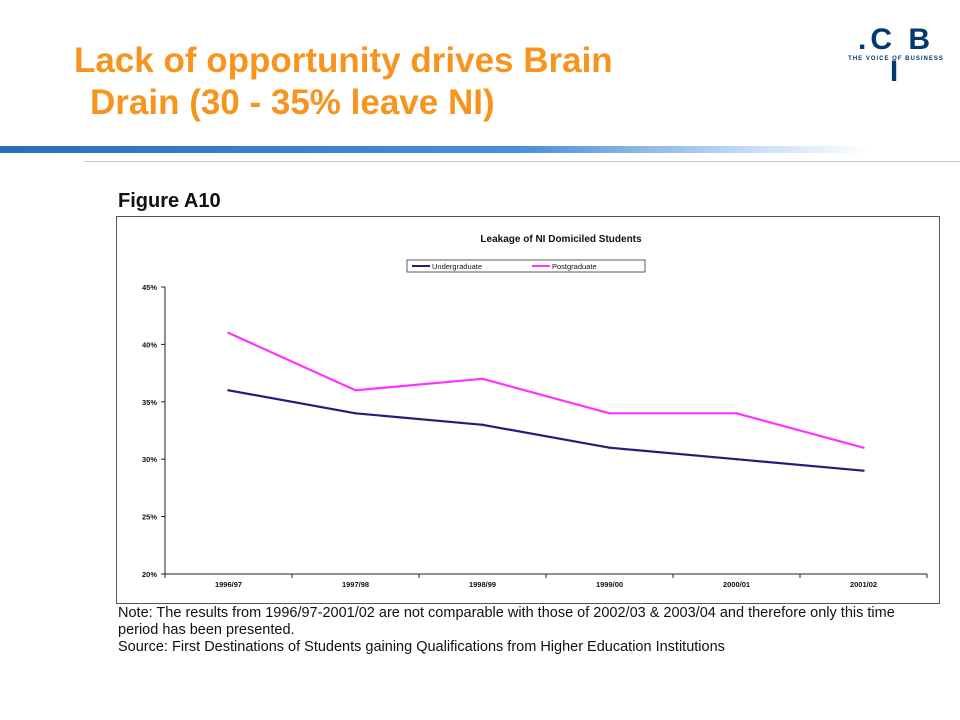 The height and width of the screenshot is (720, 960). Describe the element at coordinates (526, 266) in the screenshot. I see `legend-box` at that location.